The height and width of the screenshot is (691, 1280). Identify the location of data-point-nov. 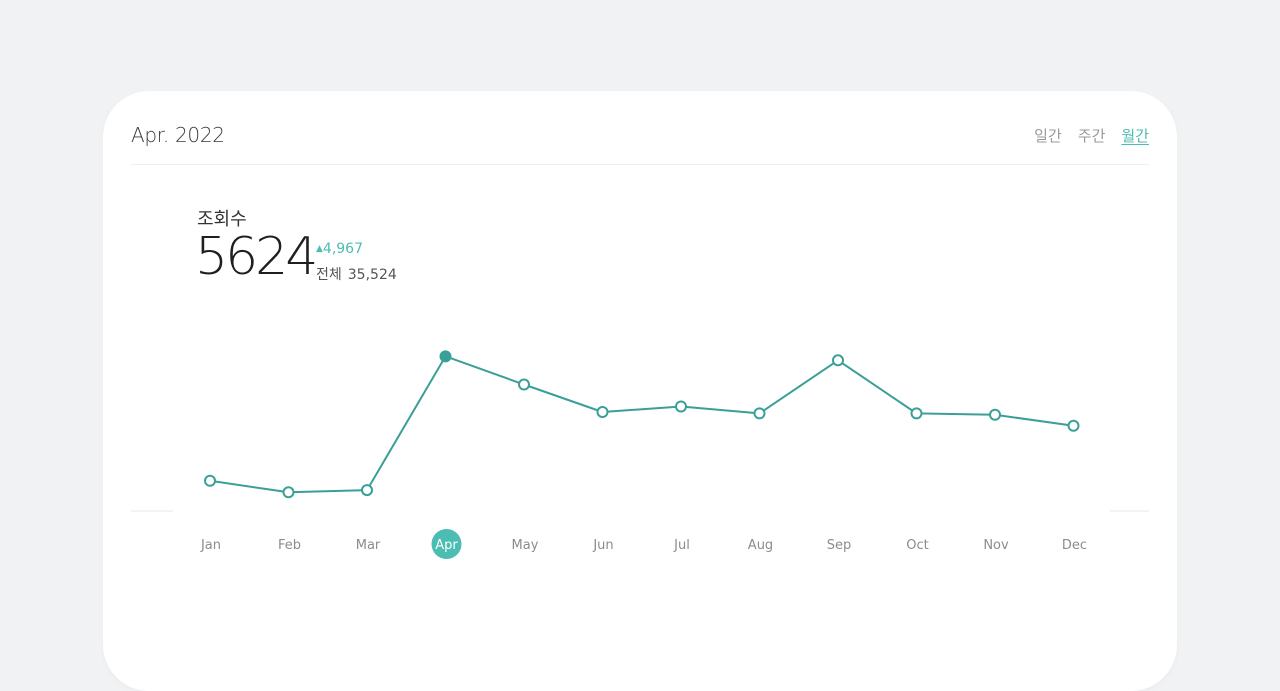
(995, 414).